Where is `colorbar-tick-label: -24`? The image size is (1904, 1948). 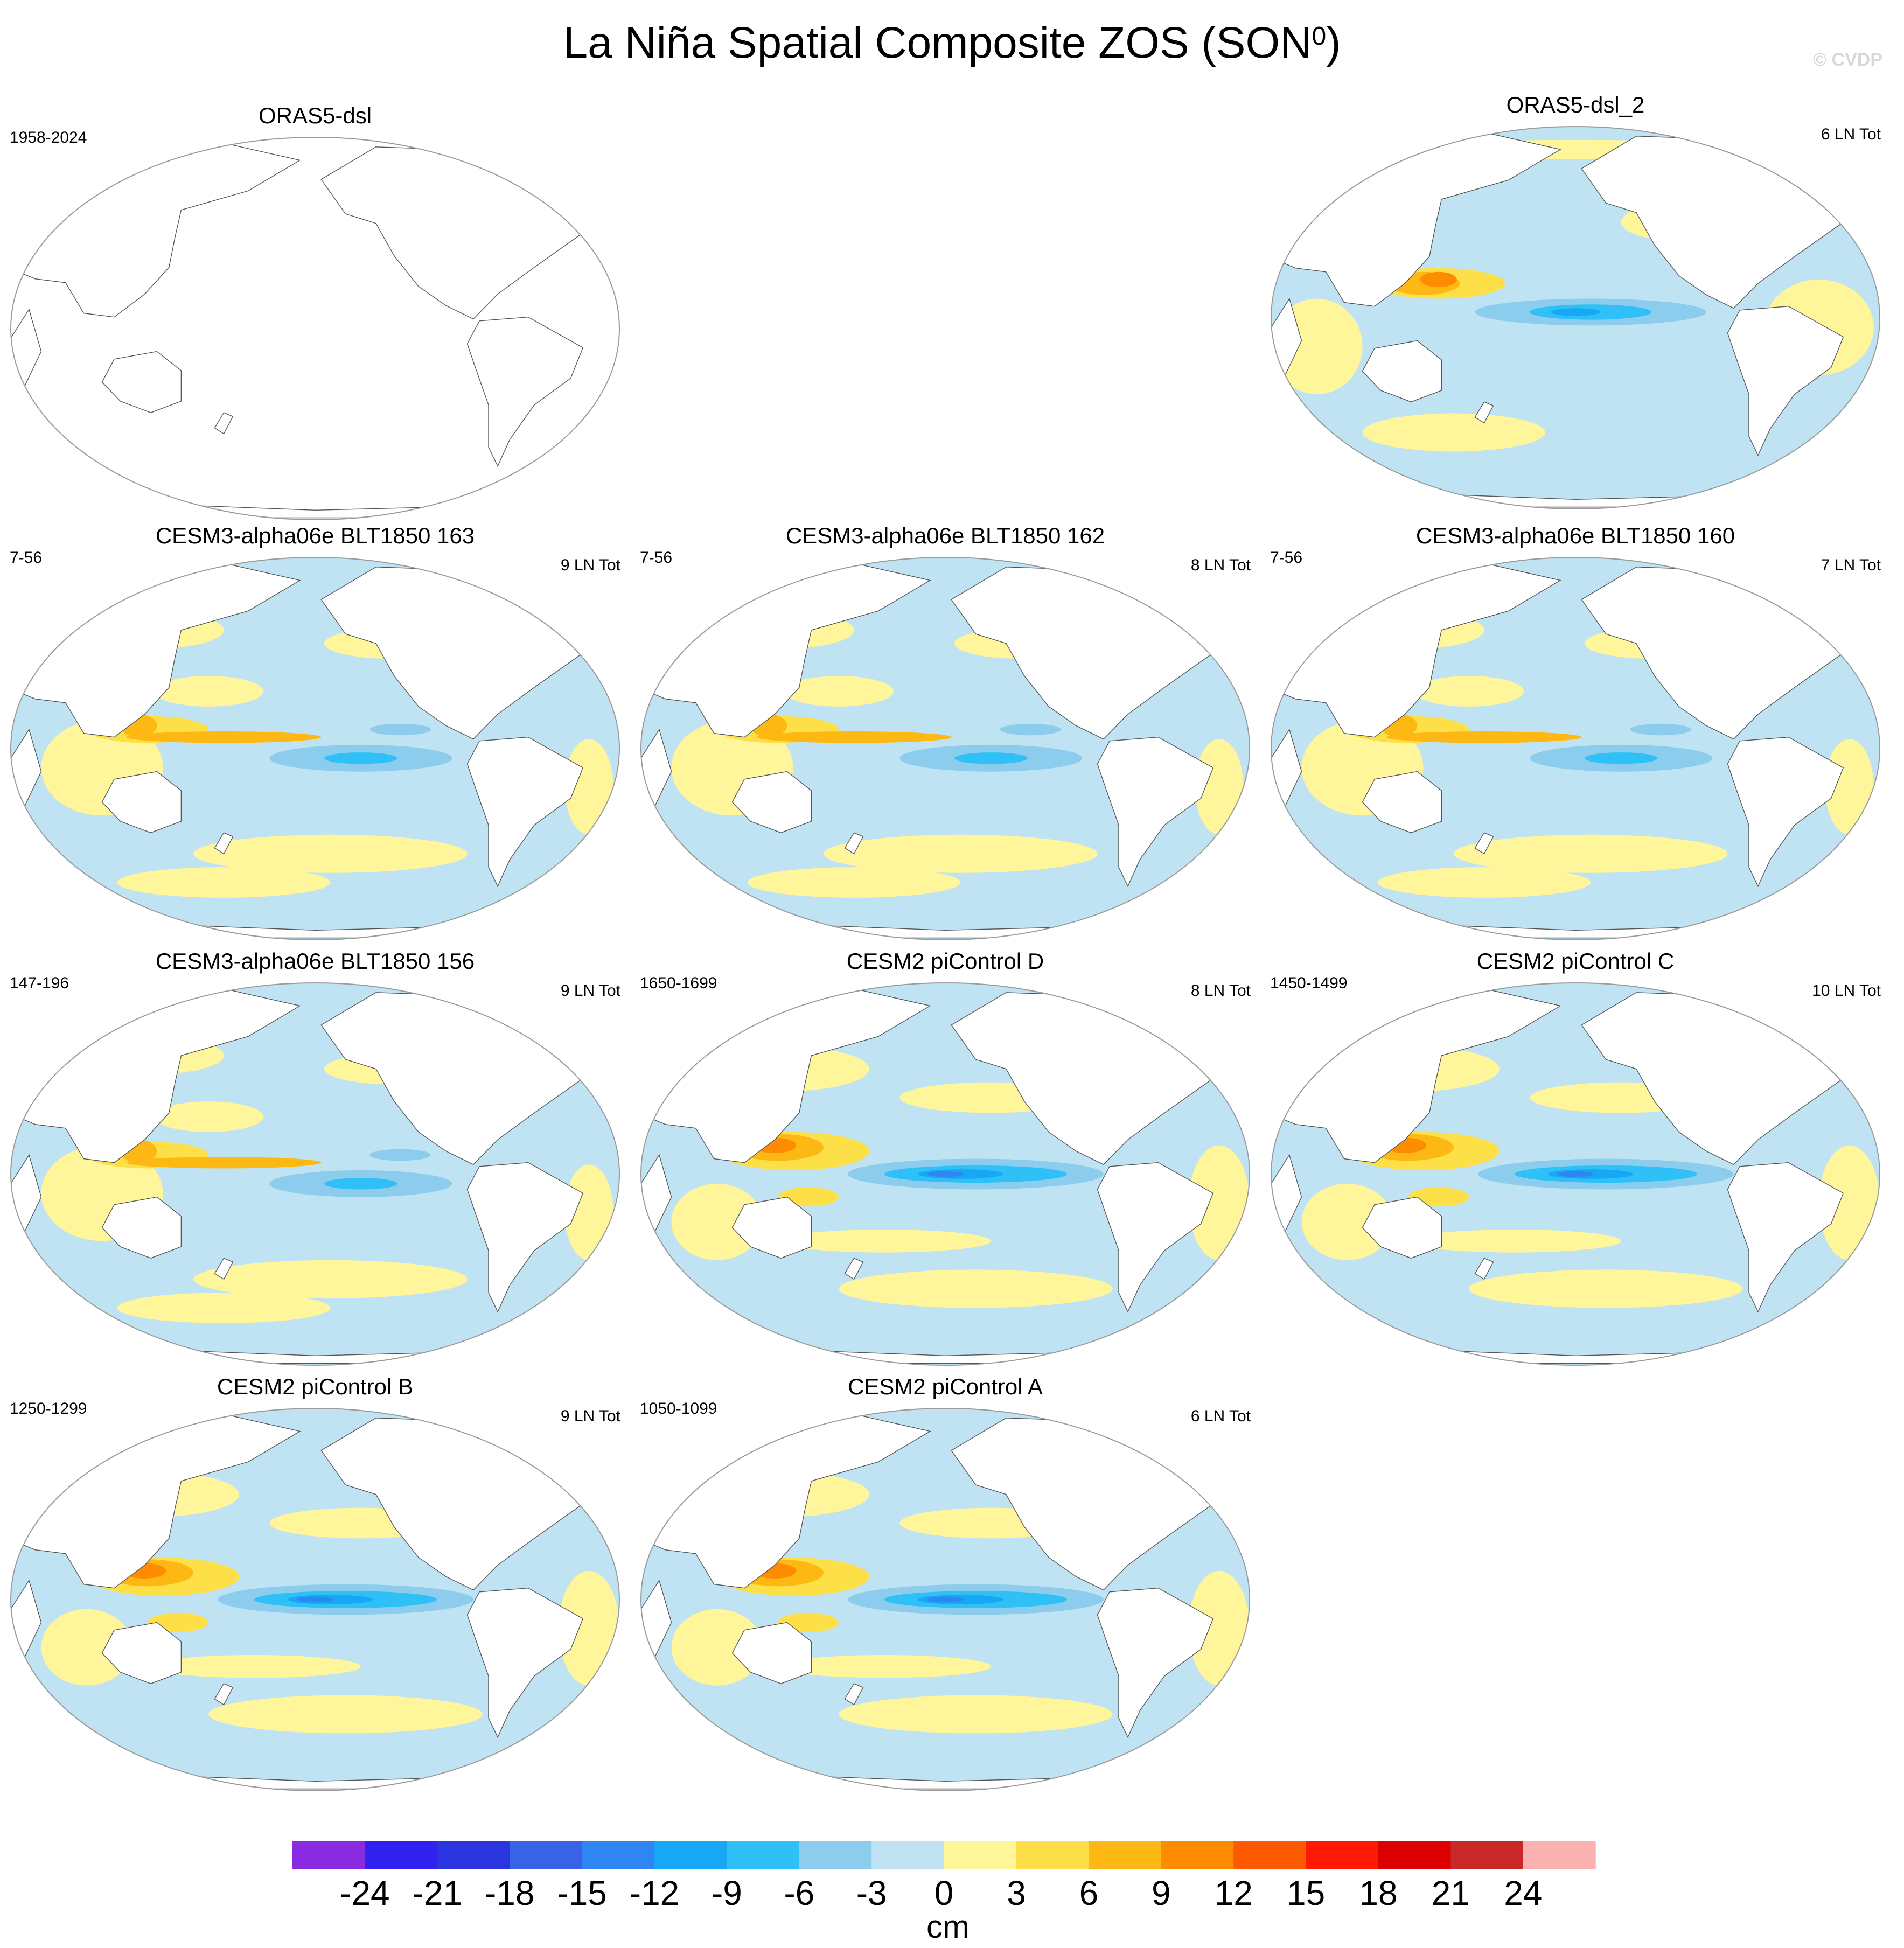 colorbar-tick-label: -24 is located at coordinates (365, 1893).